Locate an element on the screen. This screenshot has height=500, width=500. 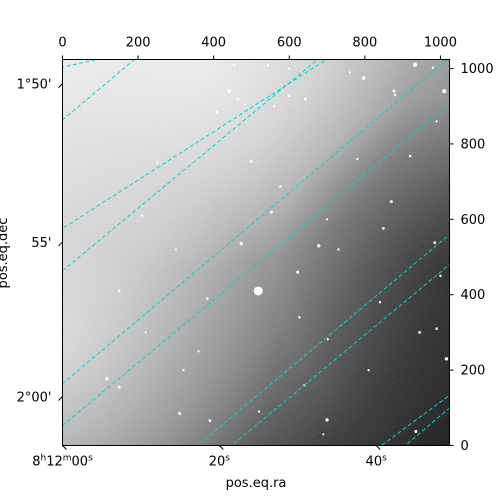
top-tick-label: 200 is located at coordinates (138, 43).